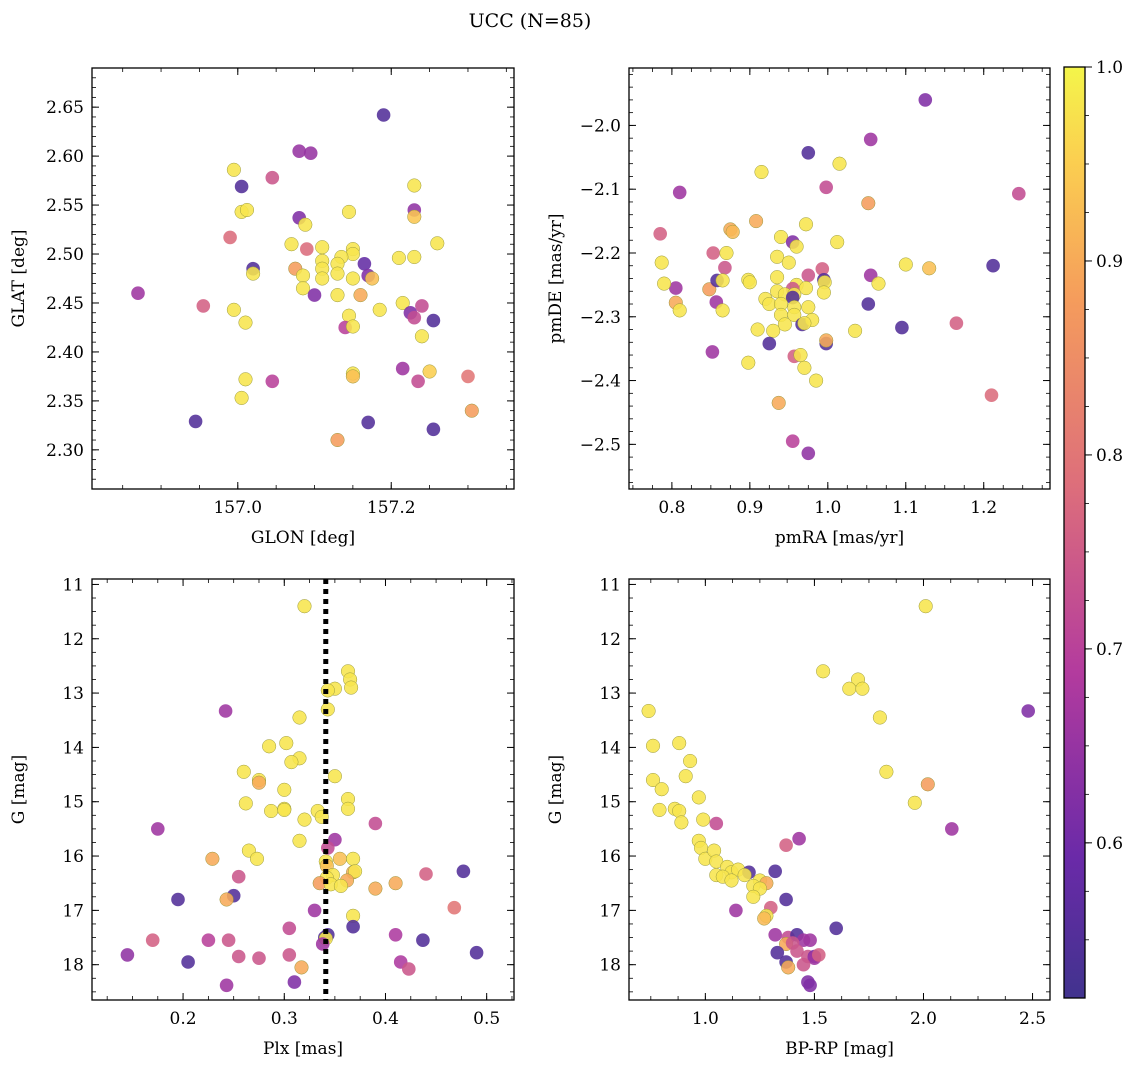 The width and height of the screenshot is (1136, 1067). What do you see at coordinates (814, 1019) in the screenshot?
I see `x-tick-label: 1.5` at bounding box center [814, 1019].